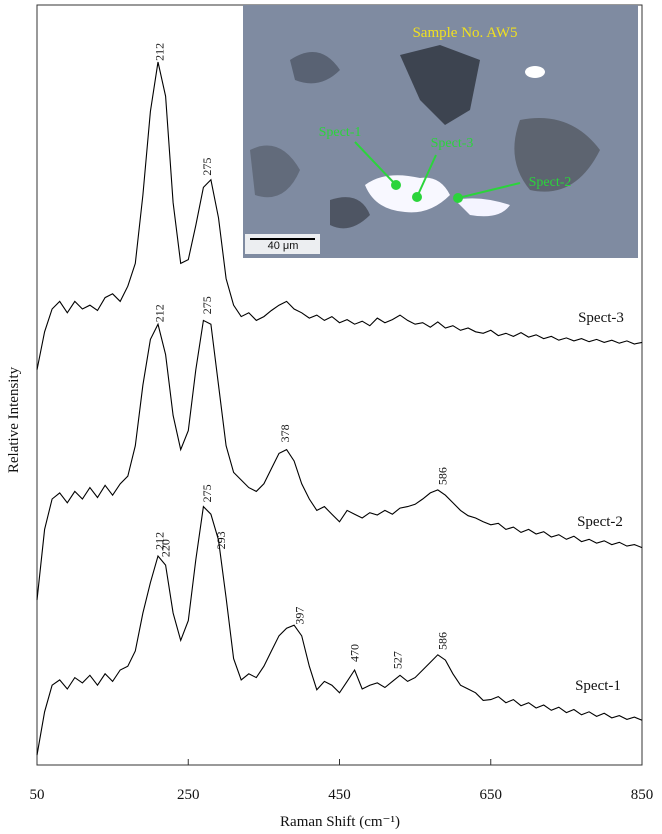 This screenshot has width=662, height=834. Describe the element at coordinates (464, 33) in the screenshot. I see `inset-title: Sample No. AW5` at that location.